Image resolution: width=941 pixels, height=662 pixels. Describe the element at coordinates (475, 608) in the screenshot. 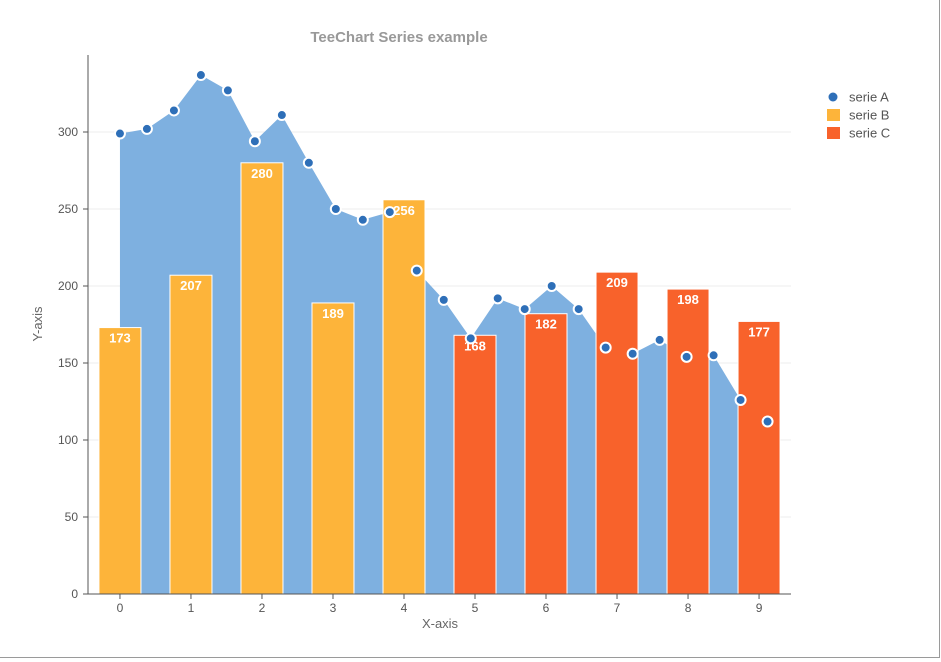

I see `x-tick-label: 5` at that location.